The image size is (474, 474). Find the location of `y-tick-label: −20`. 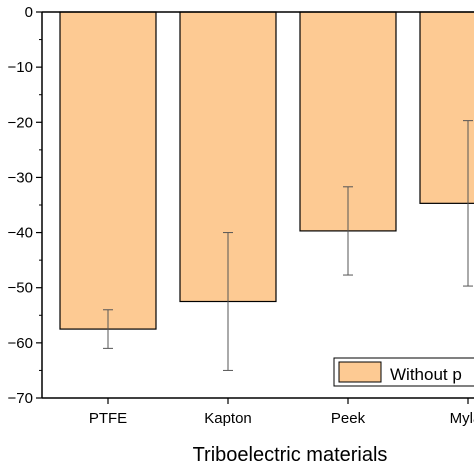

y-tick-label: −20 is located at coordinates (20, 122).